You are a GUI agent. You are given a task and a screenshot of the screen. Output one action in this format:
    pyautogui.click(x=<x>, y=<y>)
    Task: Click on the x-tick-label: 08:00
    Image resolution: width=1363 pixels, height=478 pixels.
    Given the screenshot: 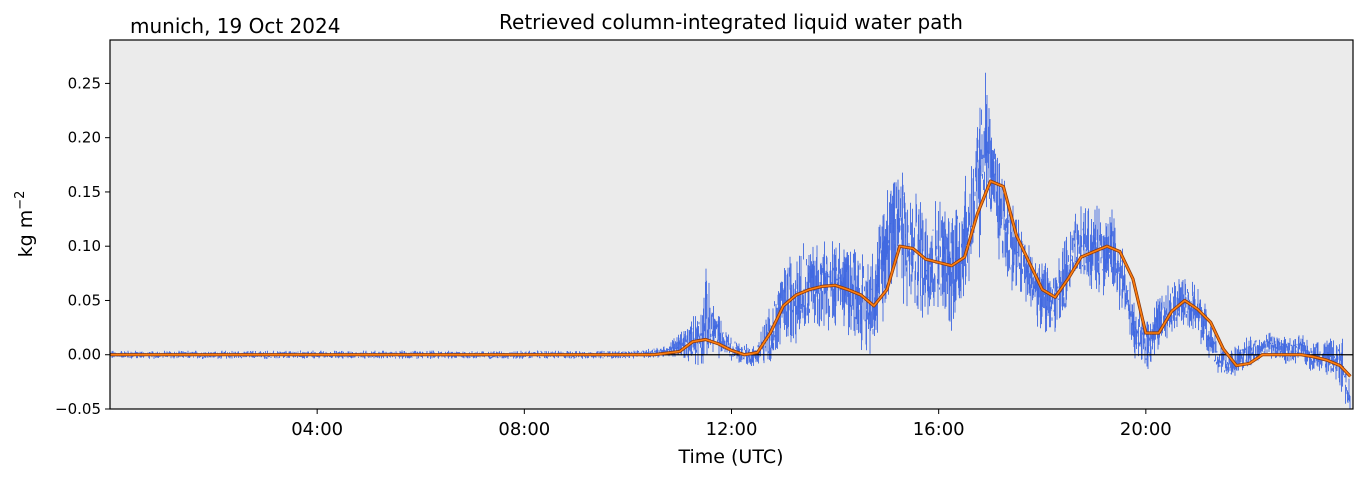 What is the action you would take?
    pyautogui.click(x=524, y=429)
    